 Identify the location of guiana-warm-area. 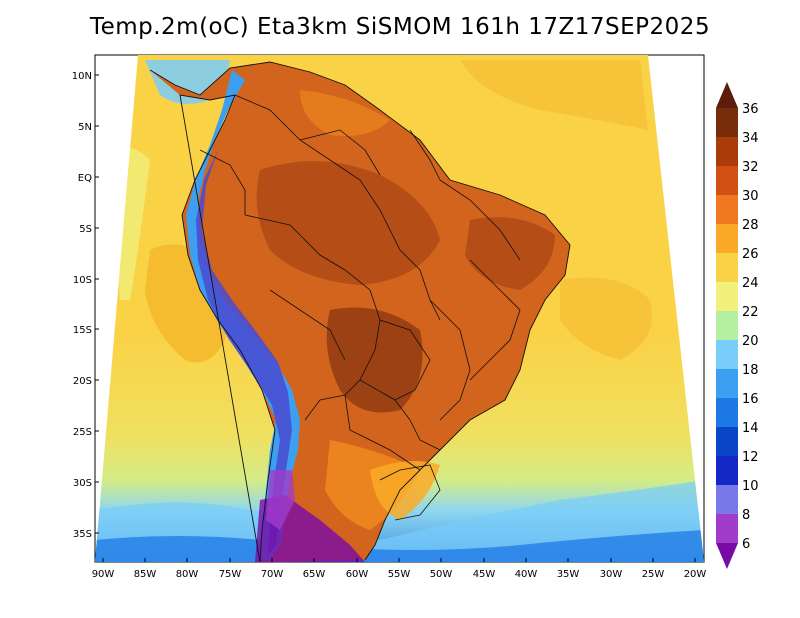
(345, 113).